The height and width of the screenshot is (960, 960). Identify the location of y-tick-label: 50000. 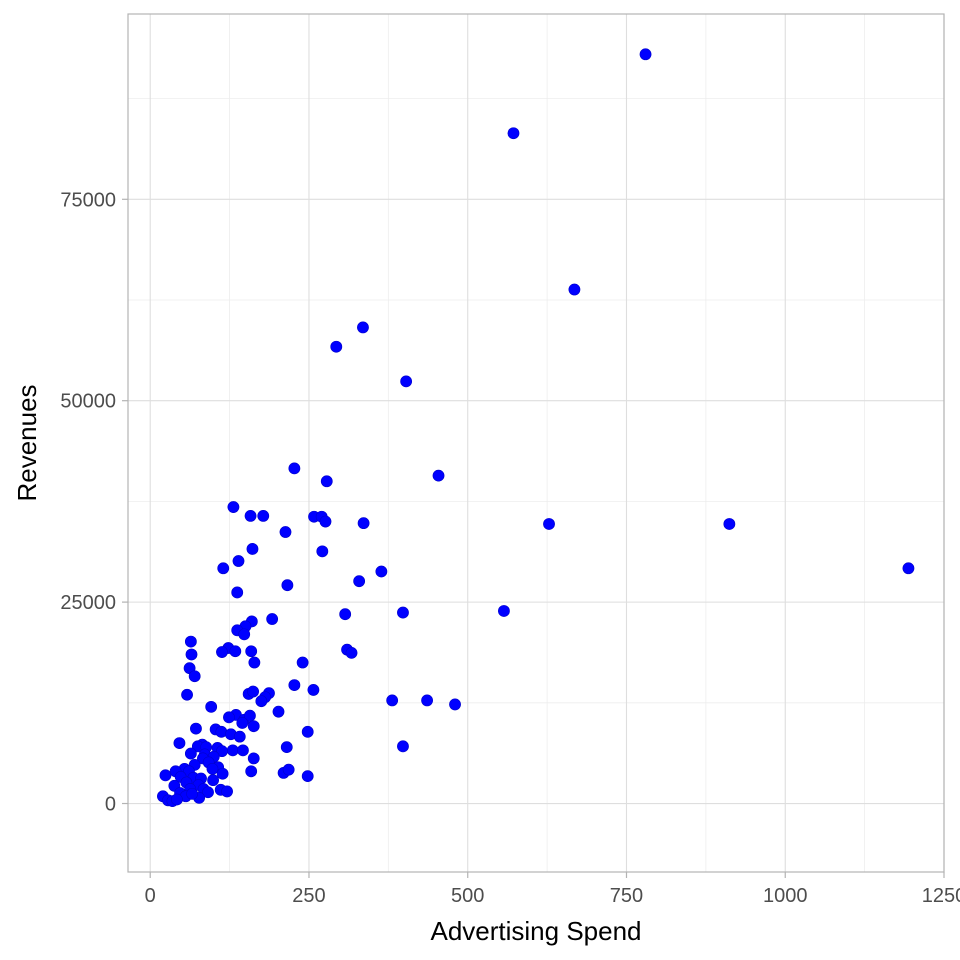
(88, 402).